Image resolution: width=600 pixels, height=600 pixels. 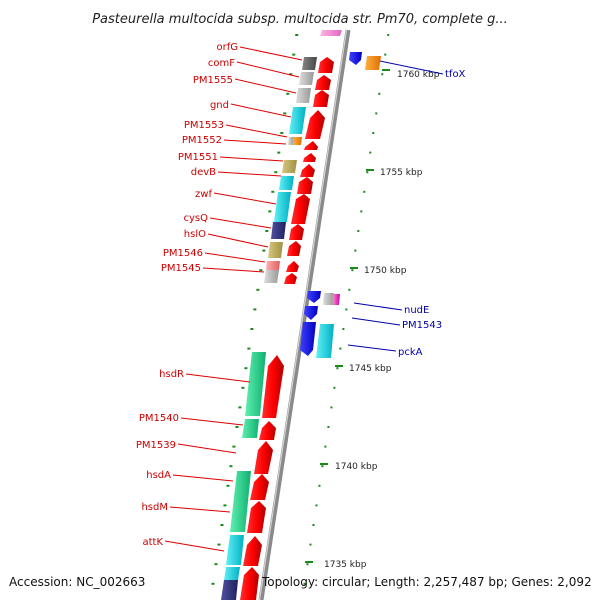 I want to click on gene-label-PM1552: PM1552, so click(x=202, y=140).